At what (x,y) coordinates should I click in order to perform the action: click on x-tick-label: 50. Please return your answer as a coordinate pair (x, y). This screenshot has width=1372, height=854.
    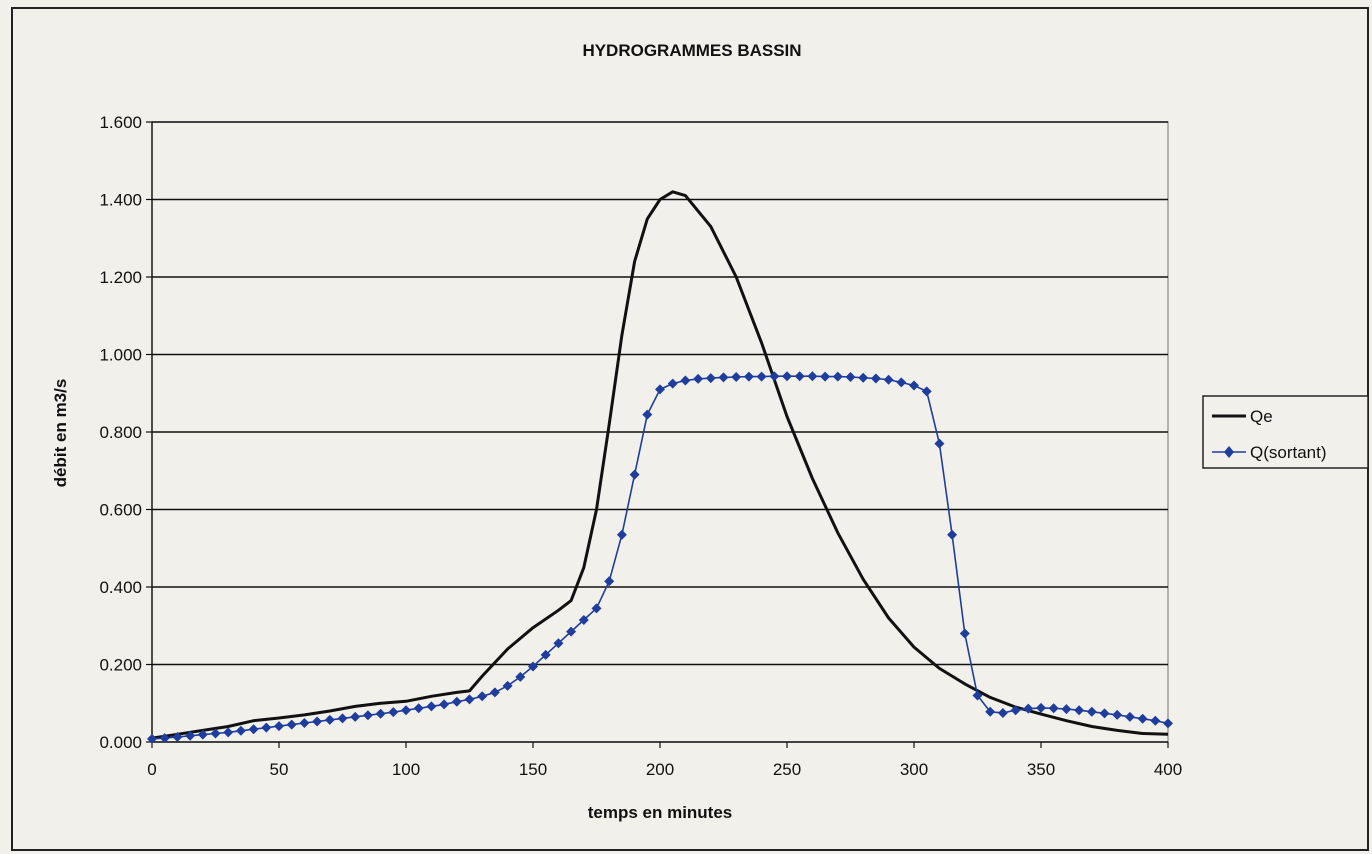
    Looking at the image, I should click on (279, 769).